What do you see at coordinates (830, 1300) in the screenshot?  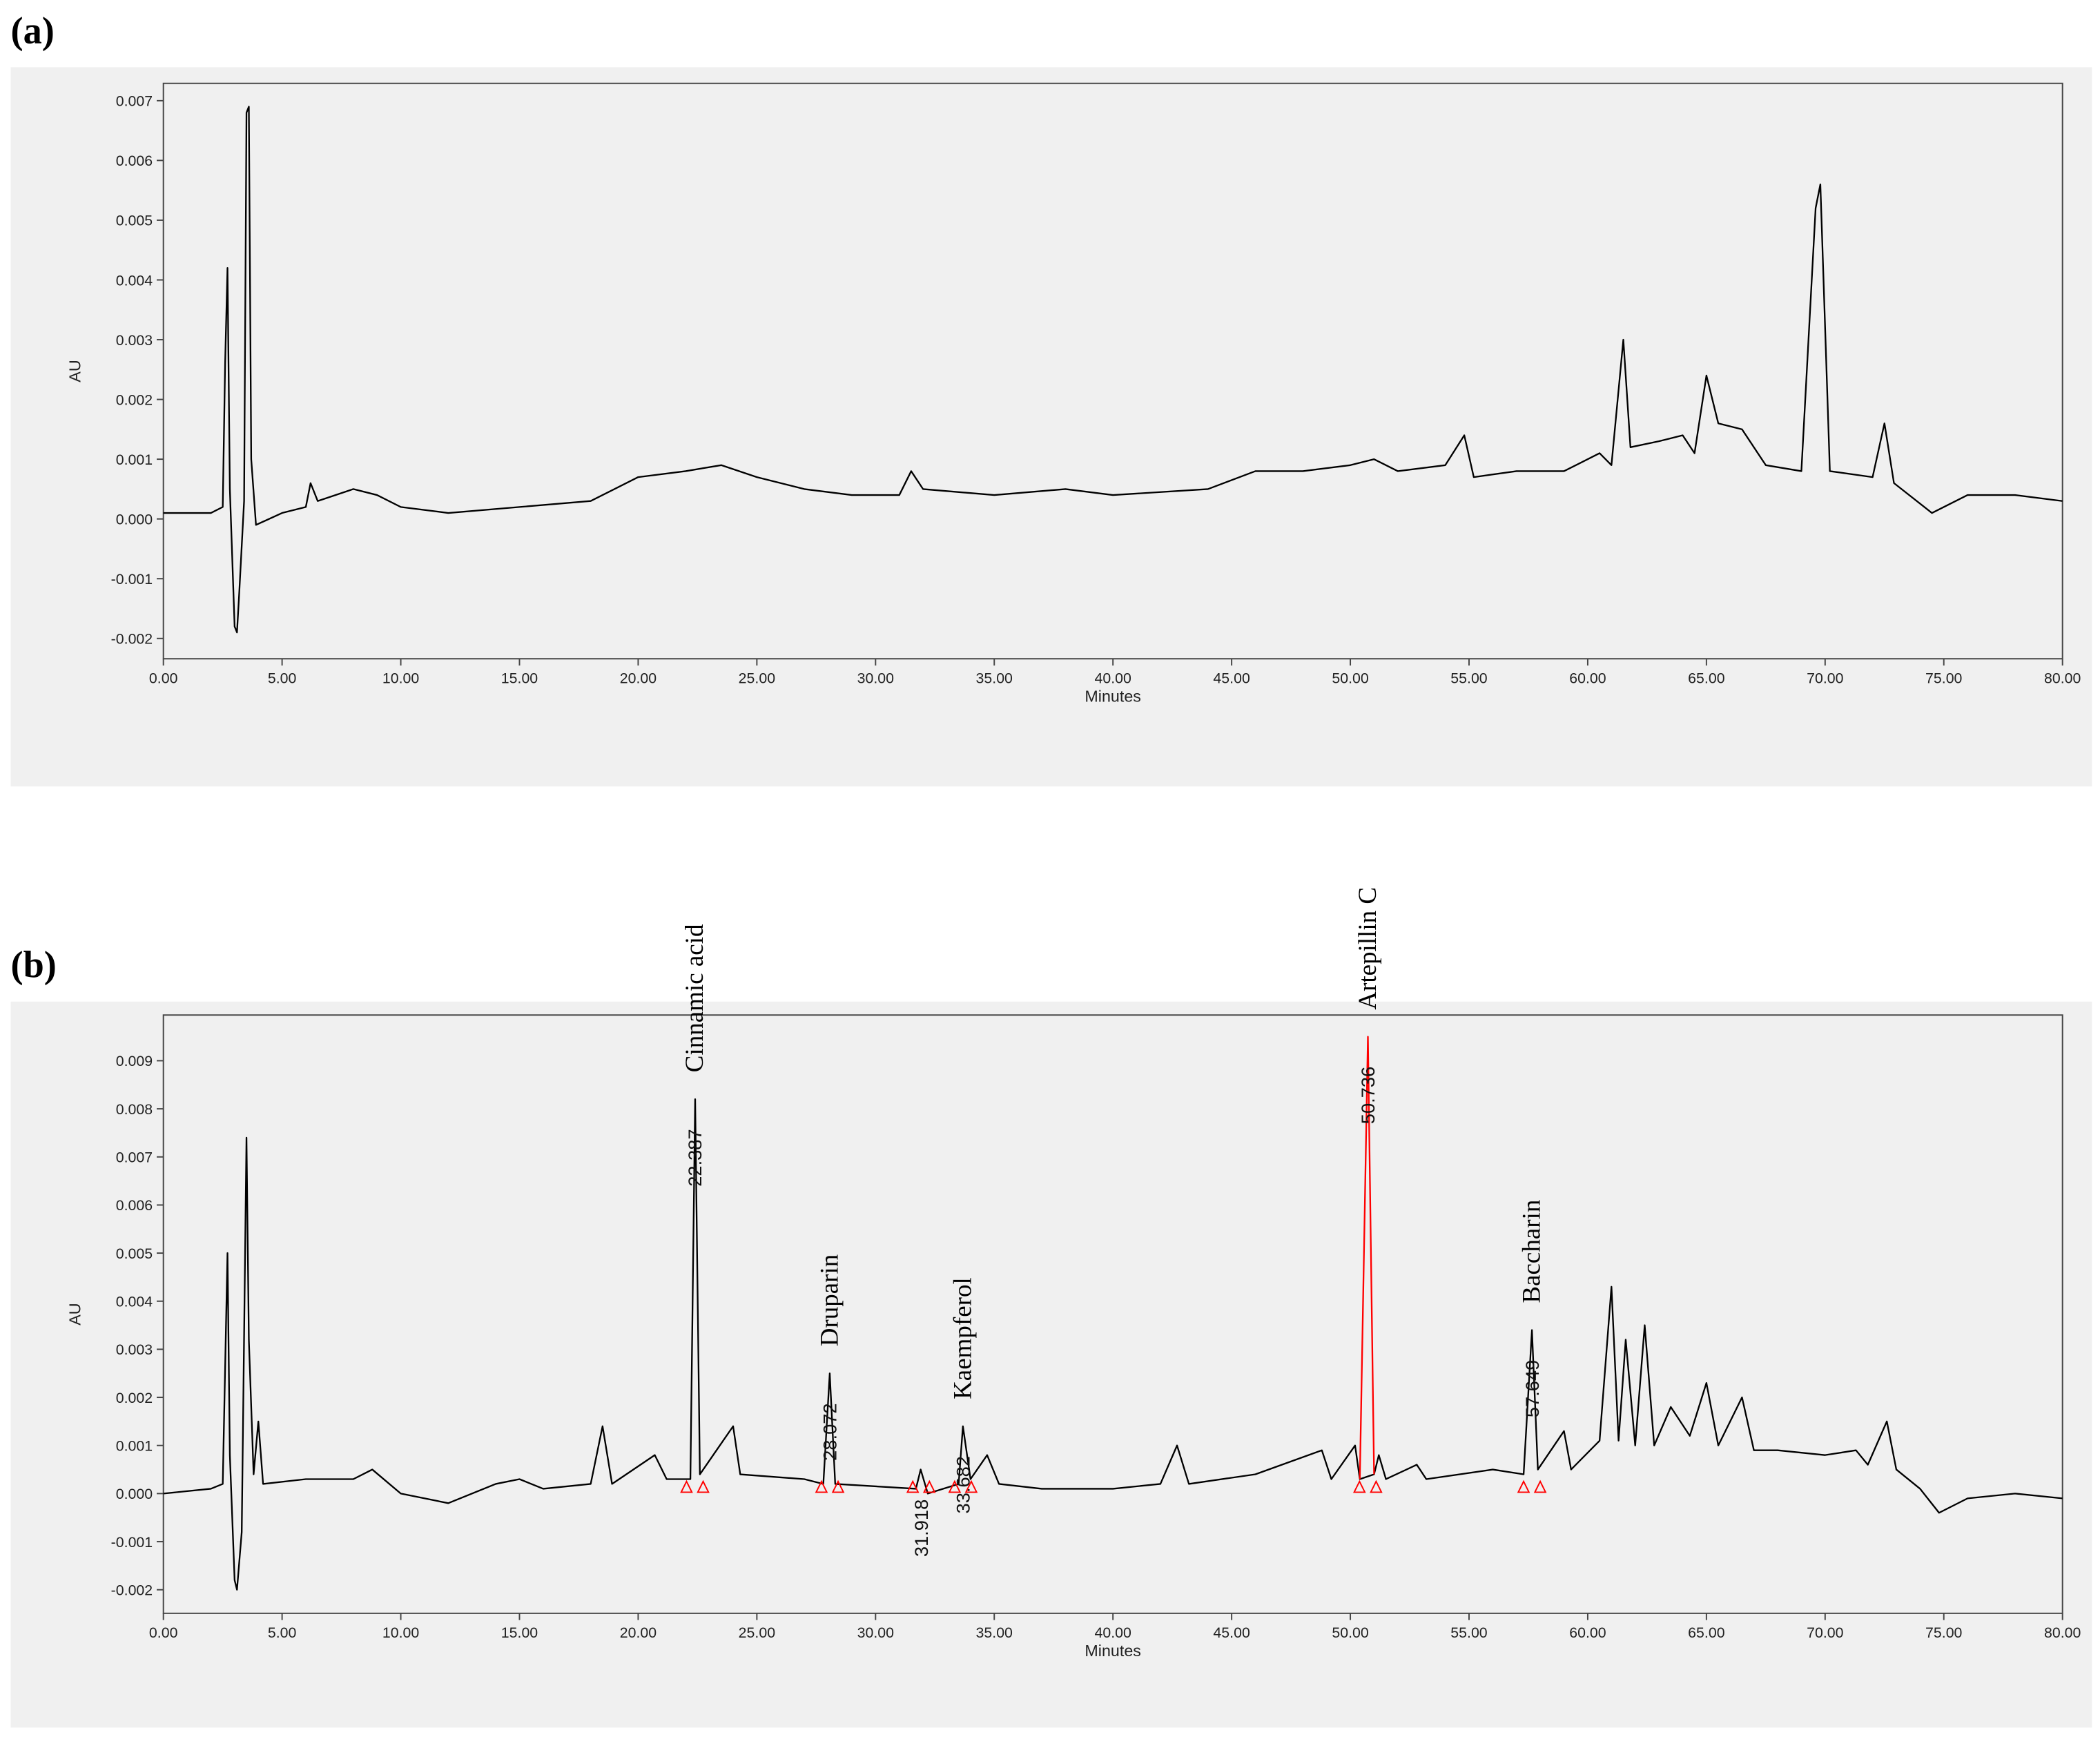 I see `peak-name: Druparin` at bounding box center [830, 1300].